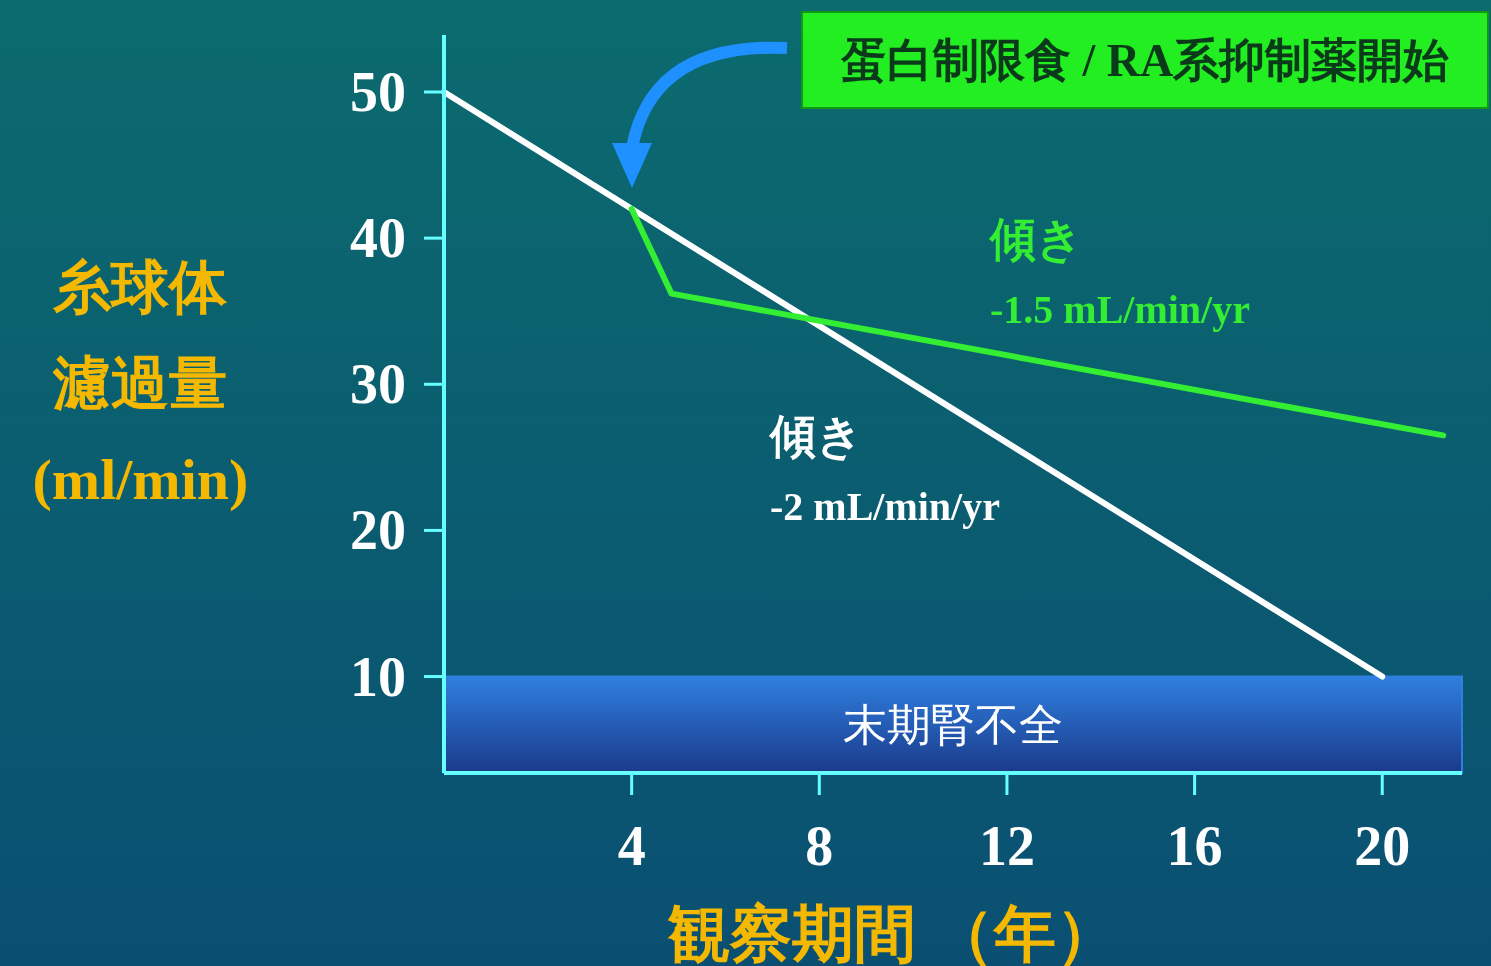 The height and width of the screenshot is (966, 1491). I want to click on y-tick-label: 30, so click(378, 384).